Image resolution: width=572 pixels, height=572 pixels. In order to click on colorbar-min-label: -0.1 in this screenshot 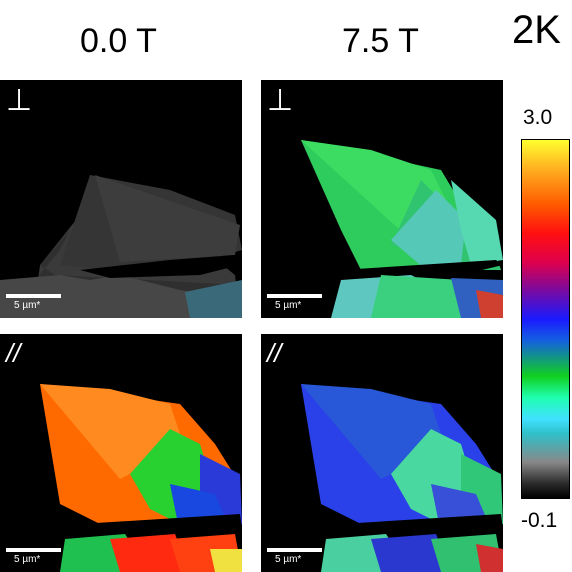, I will do `click(539, 520)`.